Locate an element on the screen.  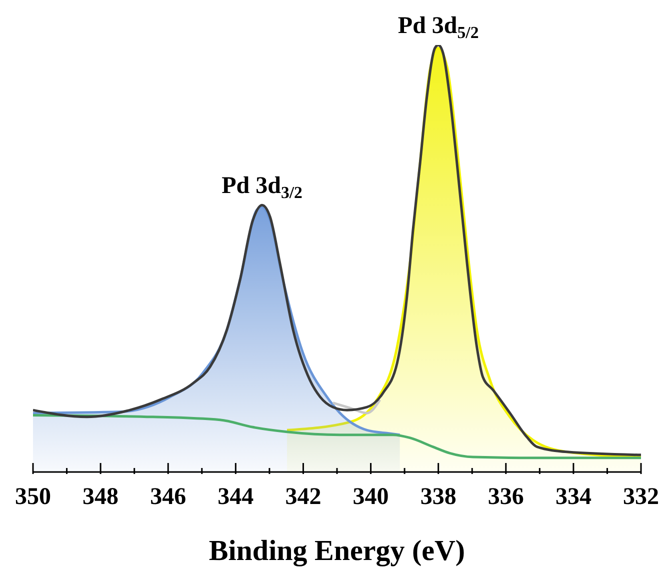
x-tick-label: 344 is located at coordinates (236, 497).